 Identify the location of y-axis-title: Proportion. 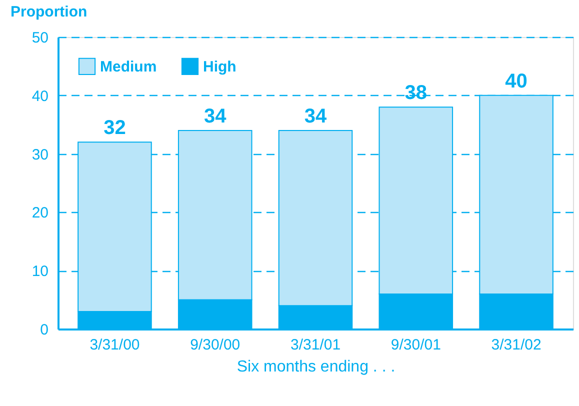
(49, 12).